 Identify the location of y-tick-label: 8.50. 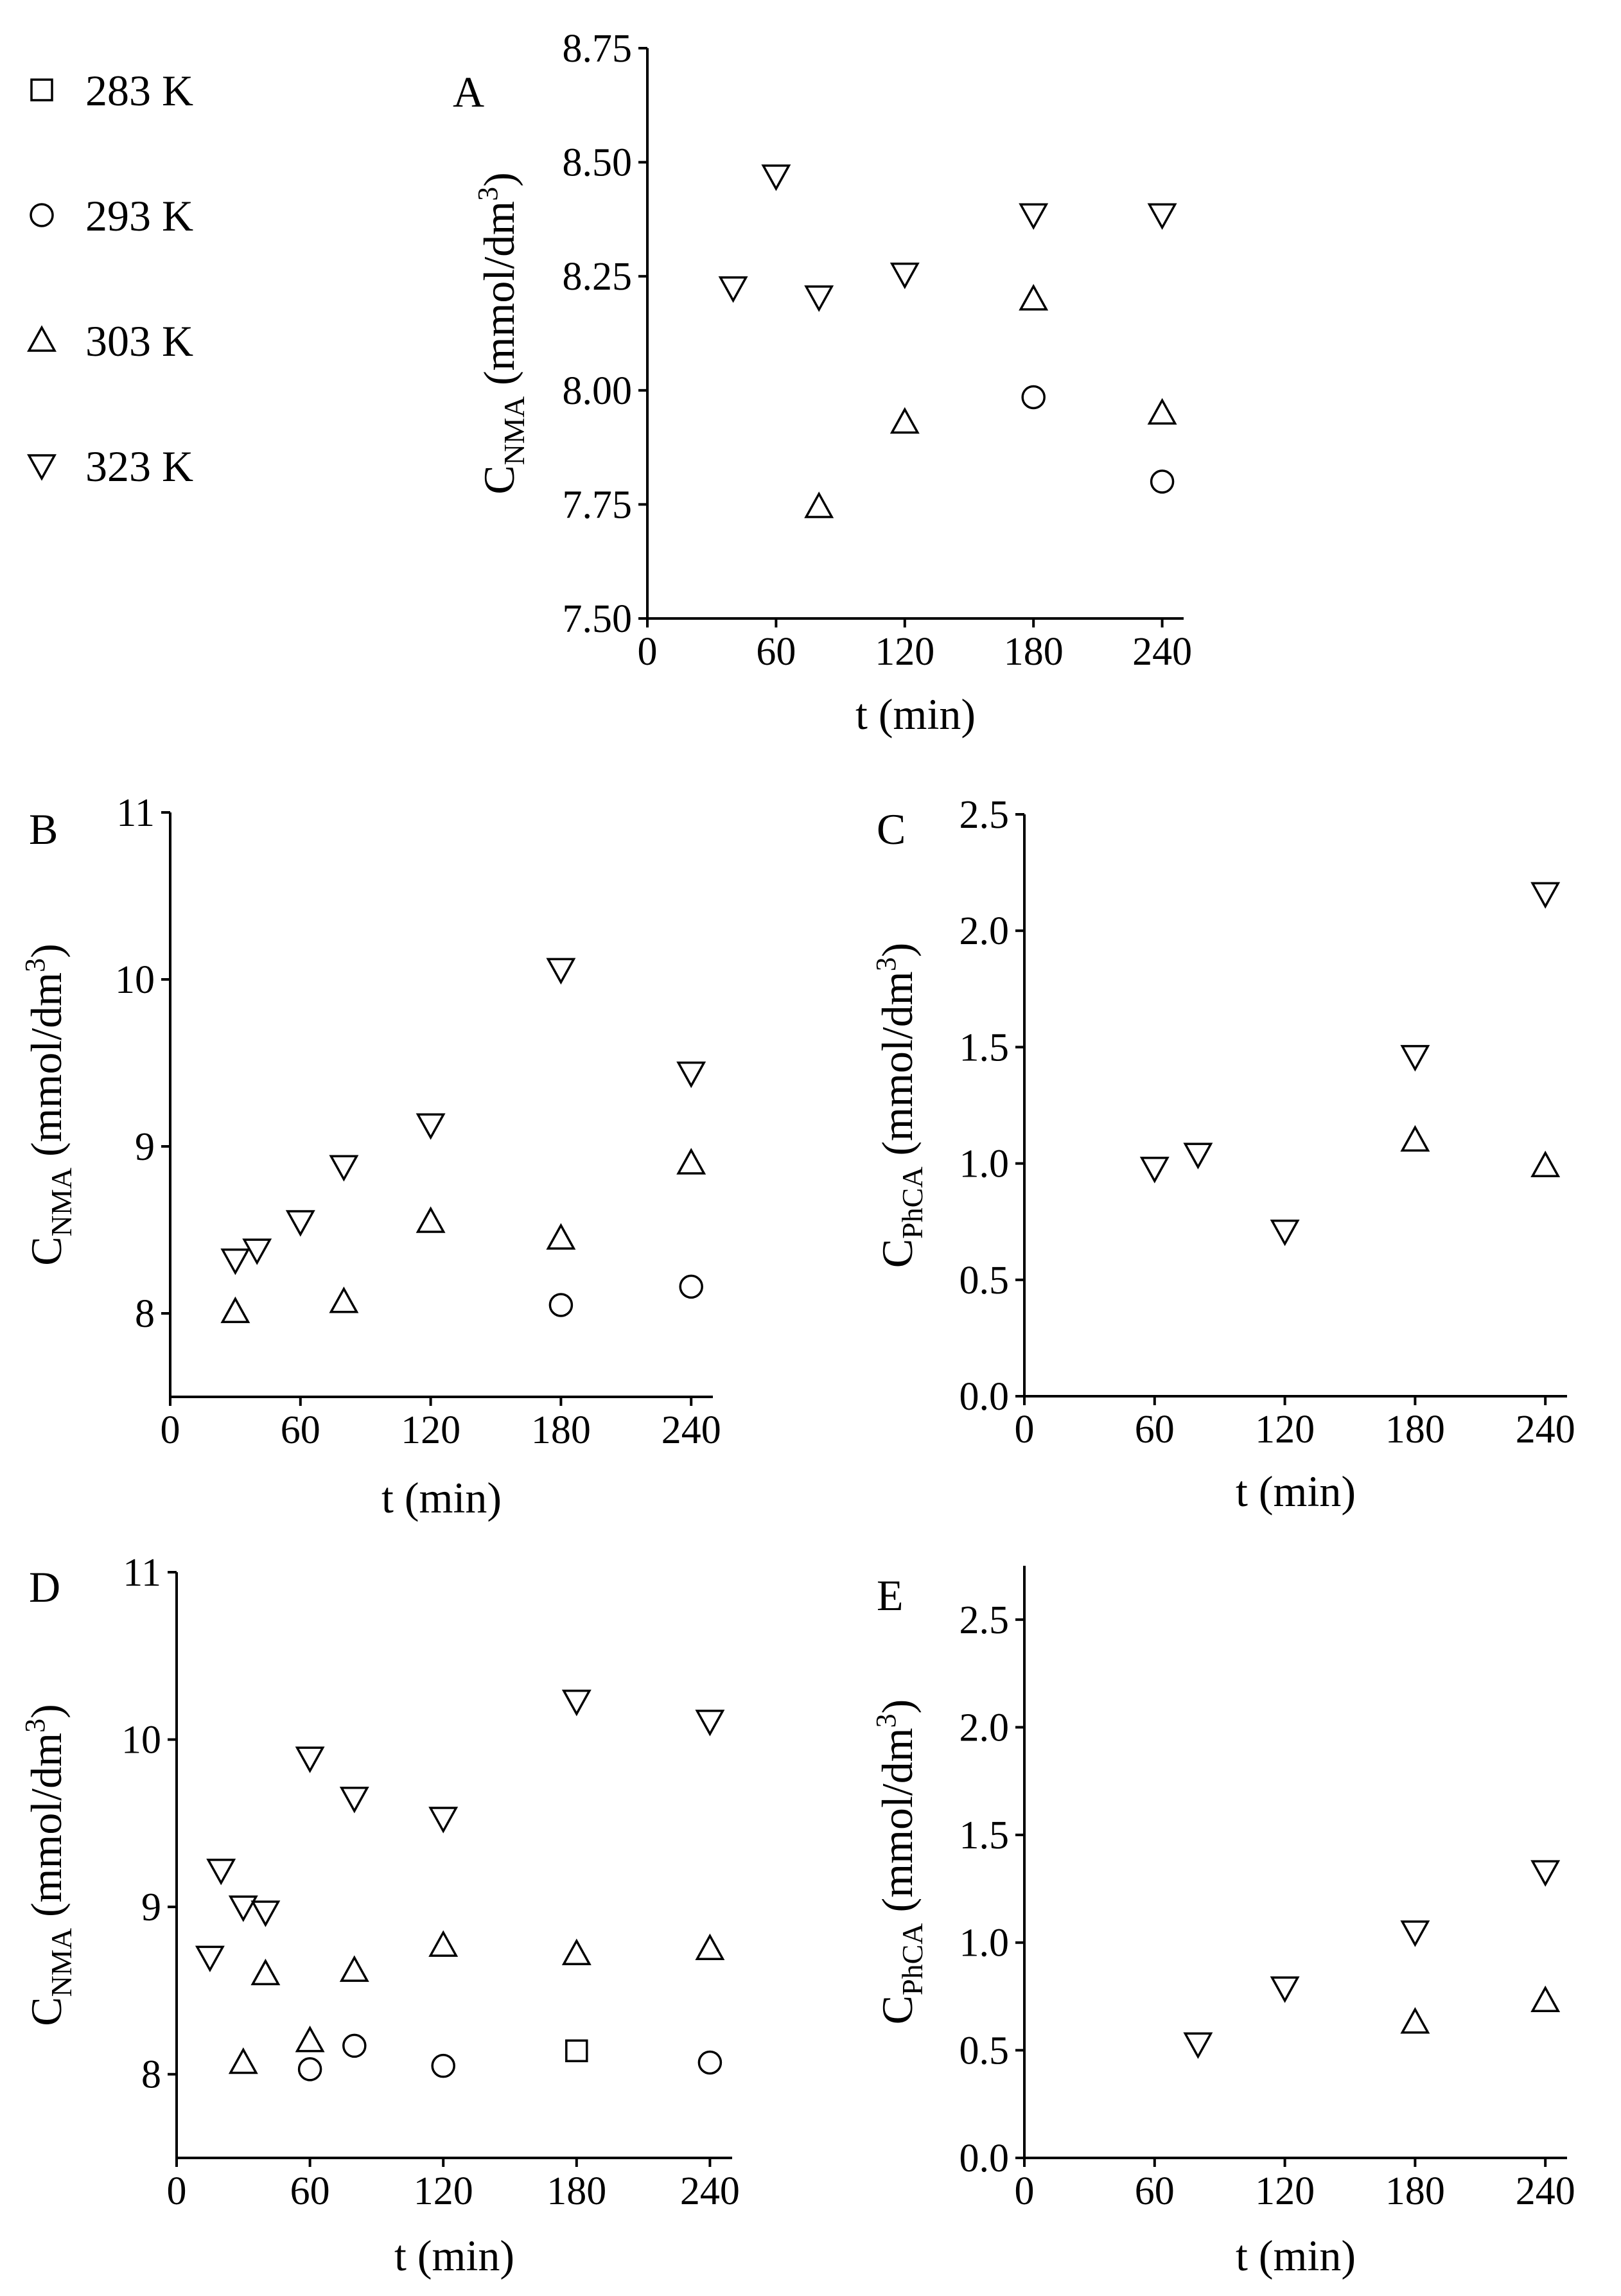
(598, 163).